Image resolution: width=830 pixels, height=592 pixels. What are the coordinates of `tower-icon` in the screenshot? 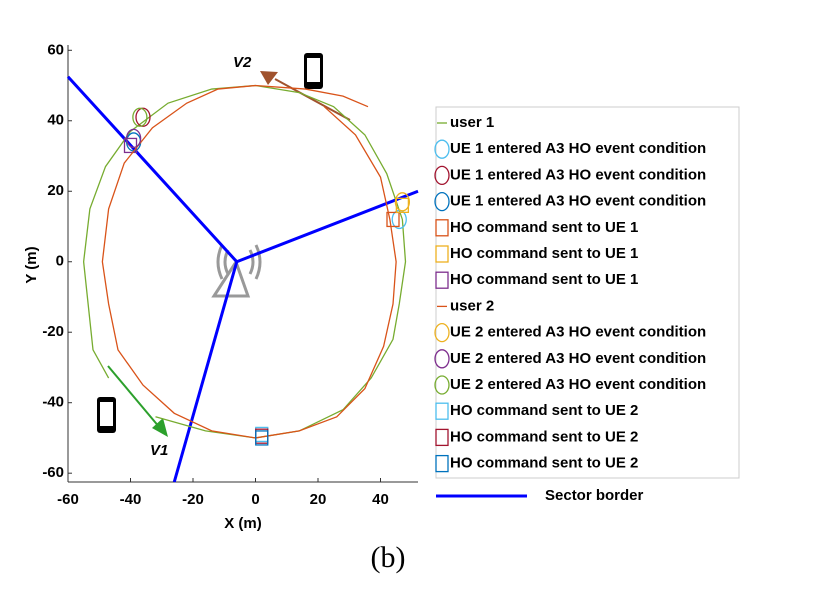 It's located at (236, 271).